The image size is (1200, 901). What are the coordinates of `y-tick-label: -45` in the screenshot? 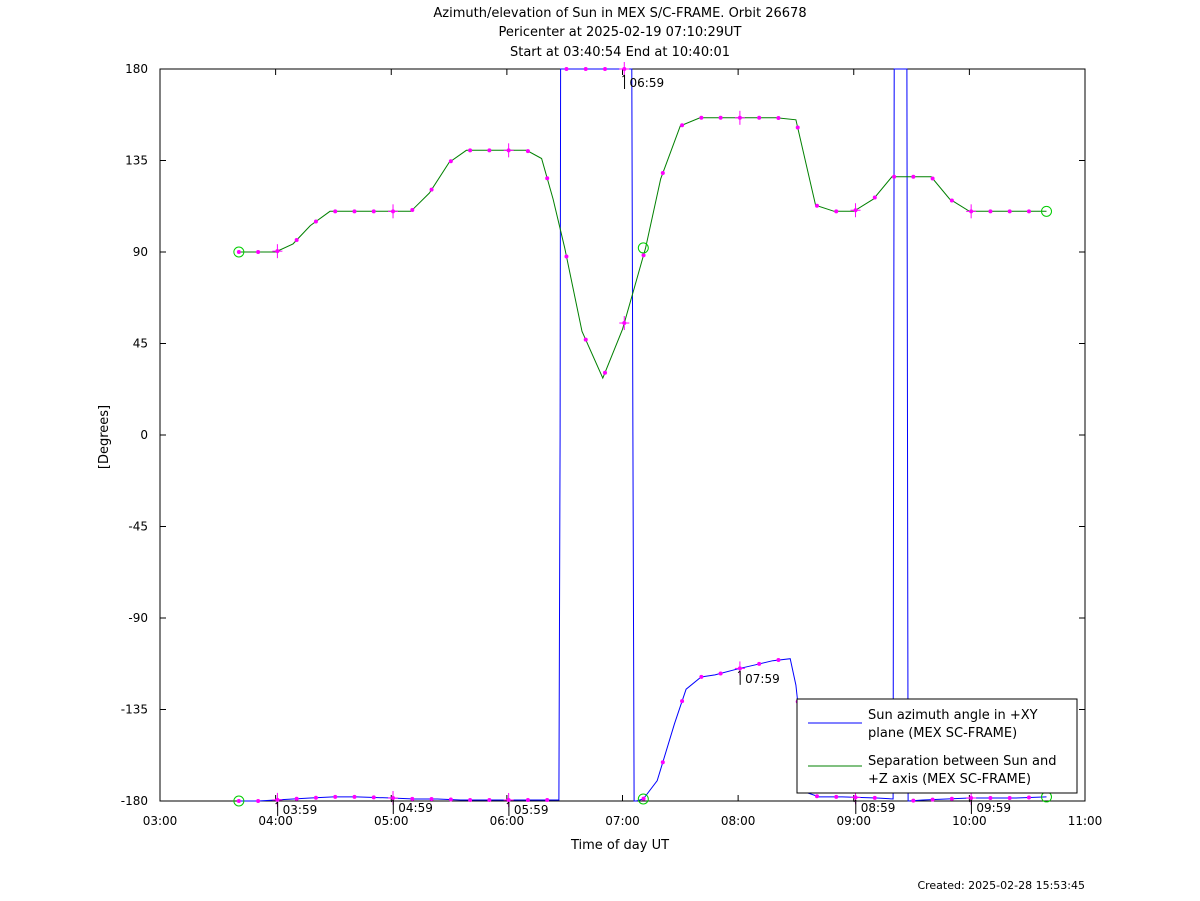 It's located at (138, 527).